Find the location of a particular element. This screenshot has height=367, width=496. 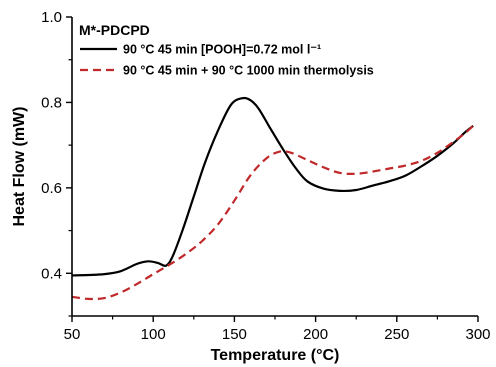

y-tick-label: 1.0 is located at coordinates (51, 17).